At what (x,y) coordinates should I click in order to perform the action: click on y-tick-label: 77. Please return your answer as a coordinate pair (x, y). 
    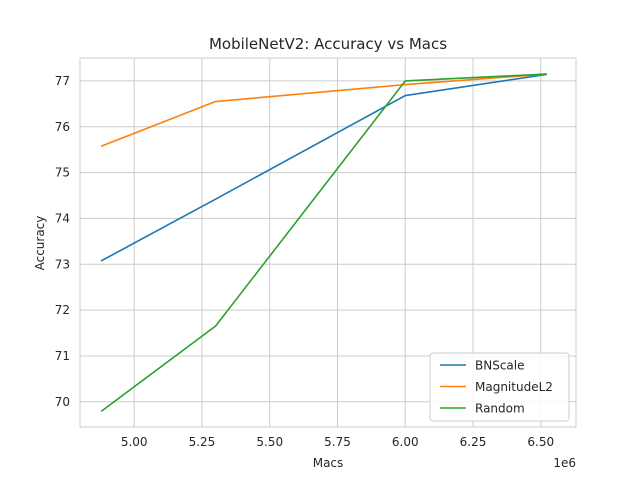
    Looking at the image, I should click on (62, 81).